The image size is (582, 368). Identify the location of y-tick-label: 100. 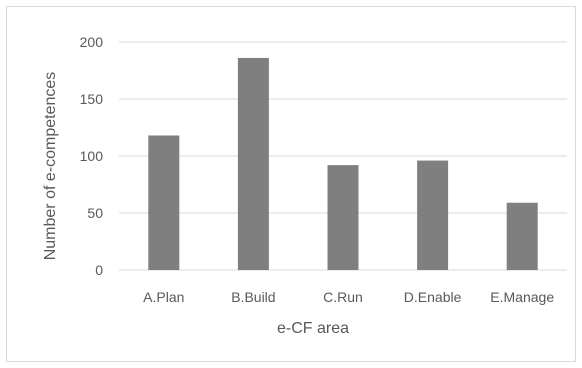
(92, 156).